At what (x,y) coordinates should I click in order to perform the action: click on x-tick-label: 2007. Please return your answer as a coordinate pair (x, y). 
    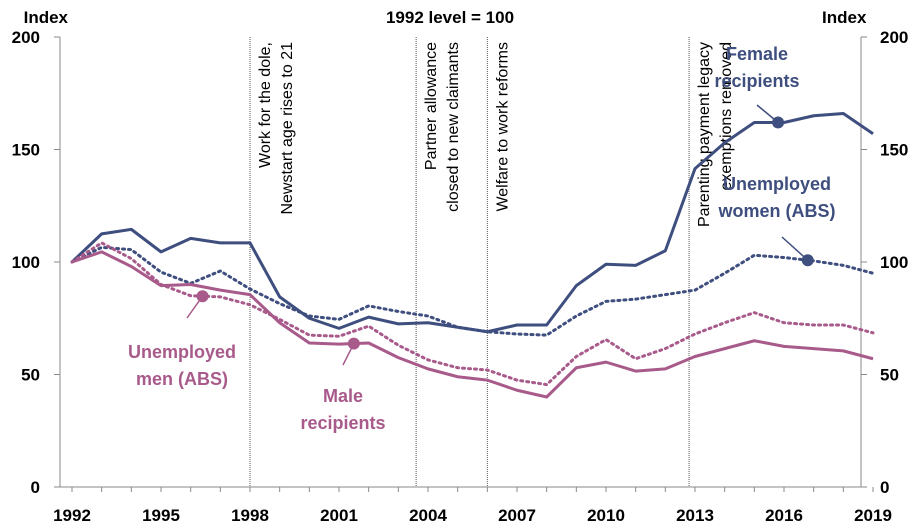
    Looking at the image, I should click on (517, 515).